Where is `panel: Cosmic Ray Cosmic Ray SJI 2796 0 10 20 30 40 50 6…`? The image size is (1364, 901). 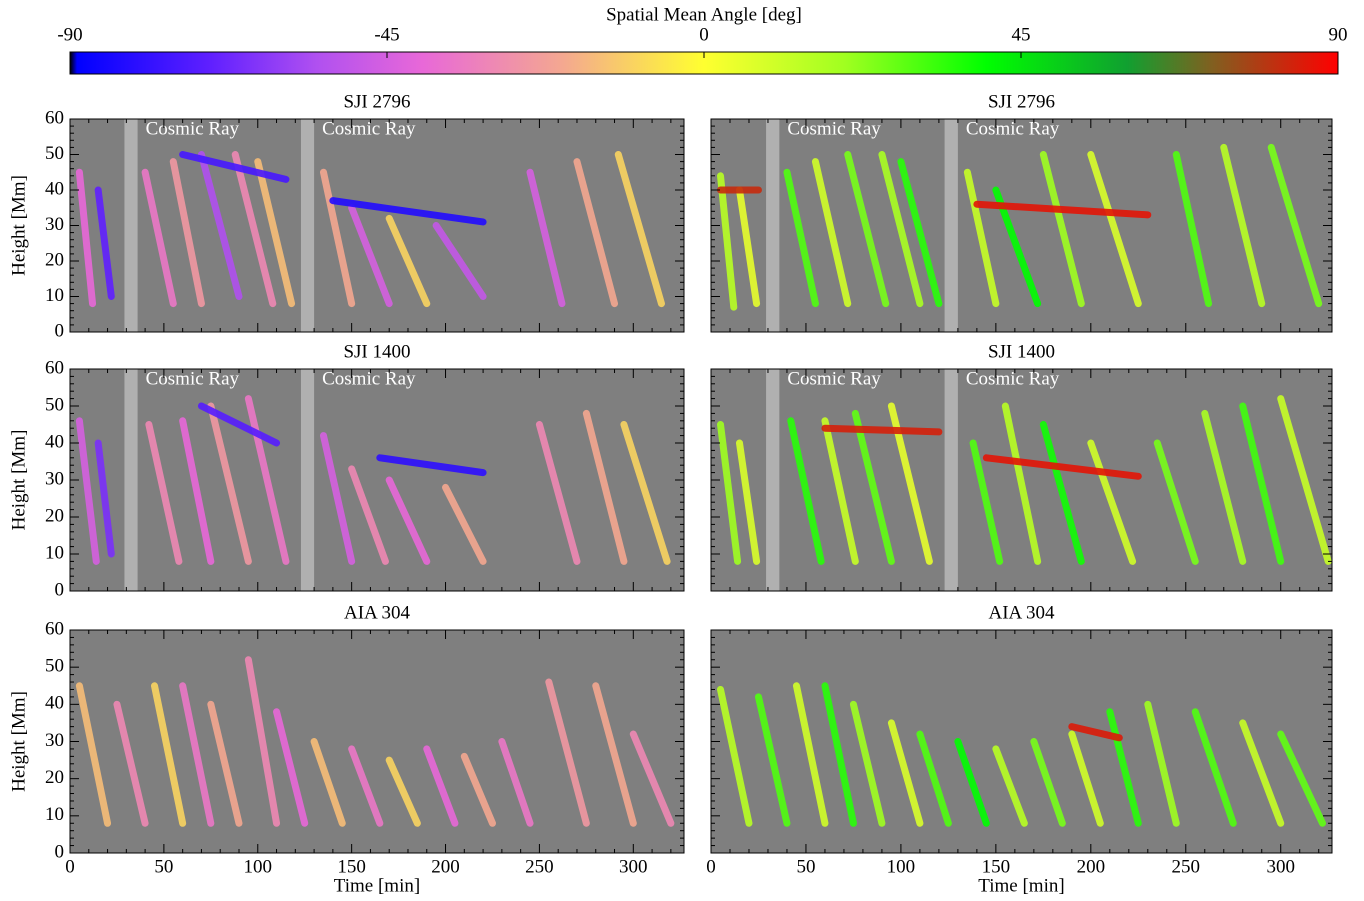 panel: Cosmic Ray Cosmic Ray SJI 2796 0 10 20 30 40 50 6… is located at coordinates (346, 216).